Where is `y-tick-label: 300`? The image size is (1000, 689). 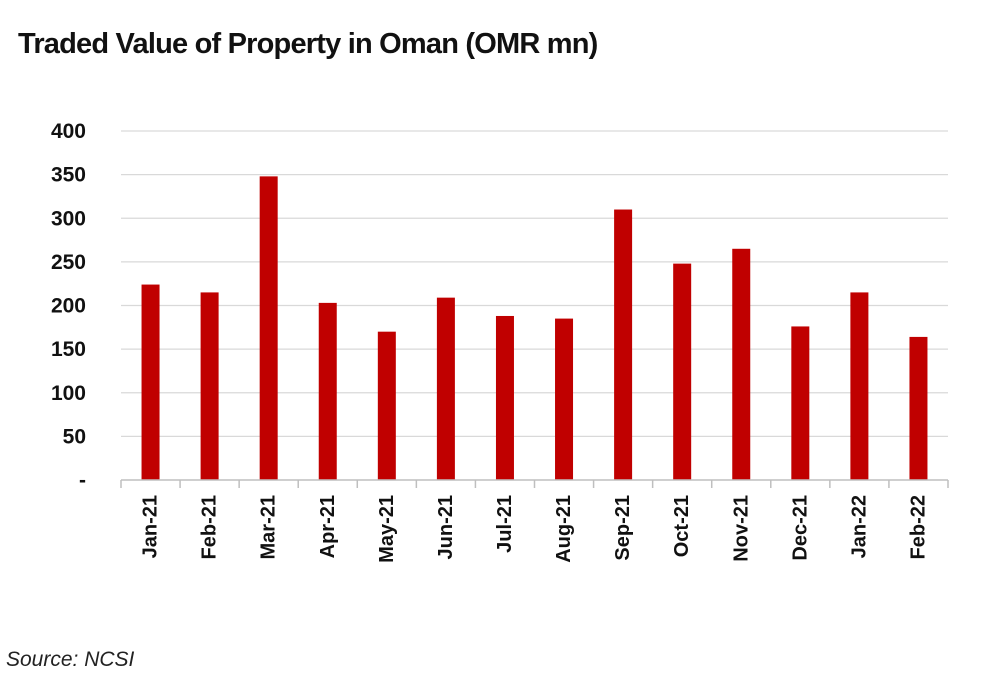 y-tick-label: 300 is located at coordinates (68, 218).